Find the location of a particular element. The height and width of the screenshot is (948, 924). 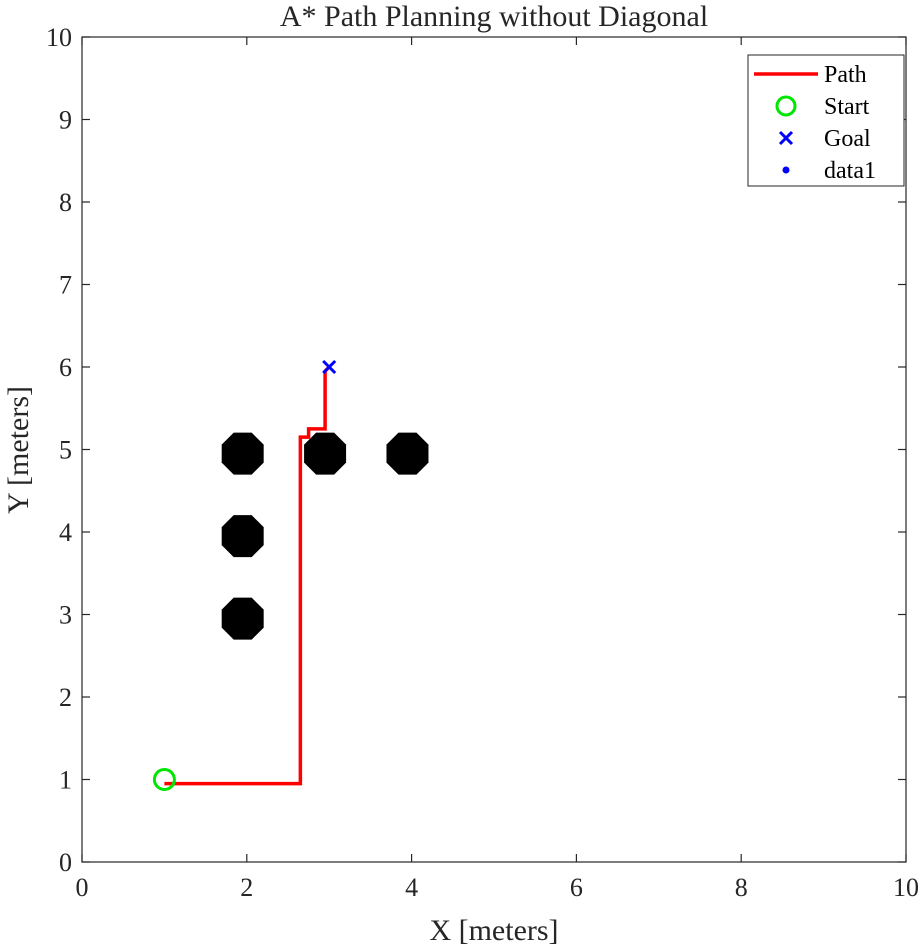

series-layer is located at coordinates (244, 575).